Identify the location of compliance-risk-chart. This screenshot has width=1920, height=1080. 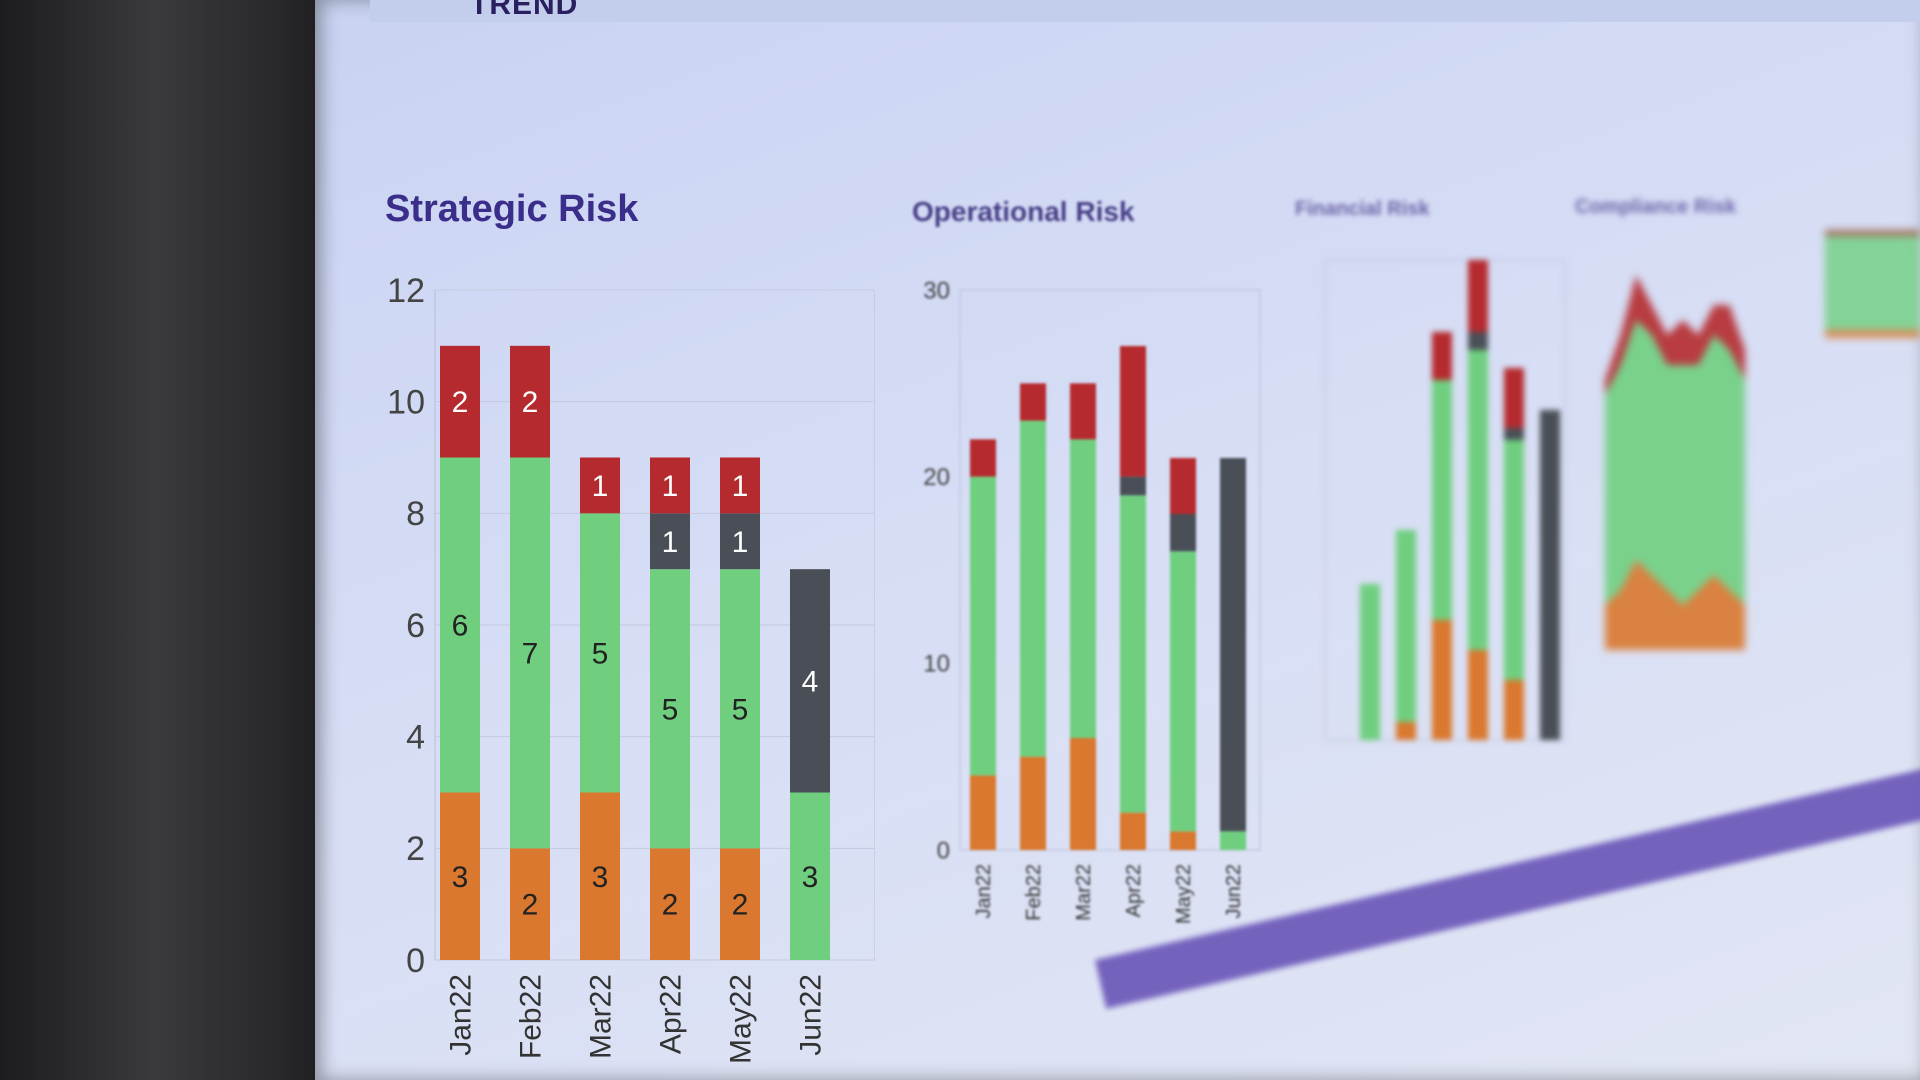
(1762, 440).